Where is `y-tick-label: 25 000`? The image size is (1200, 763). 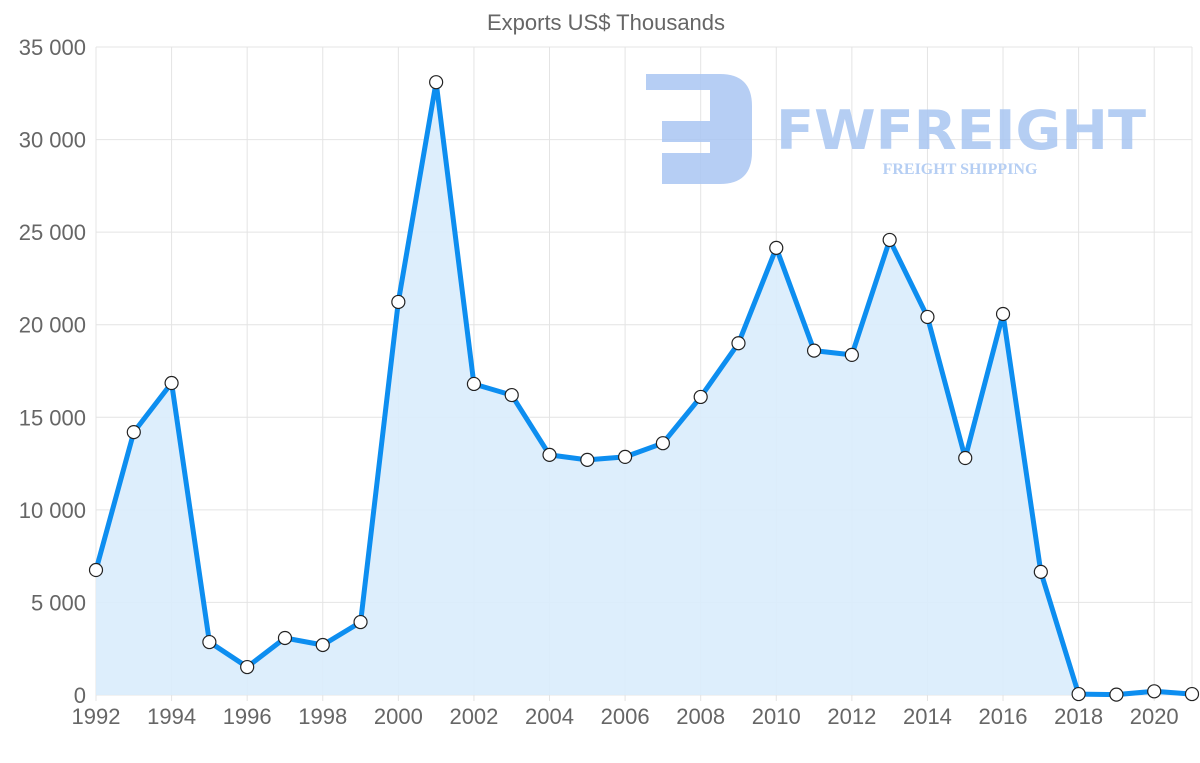
y-tick-label: 25 000 is located at coordinates (52, 232).